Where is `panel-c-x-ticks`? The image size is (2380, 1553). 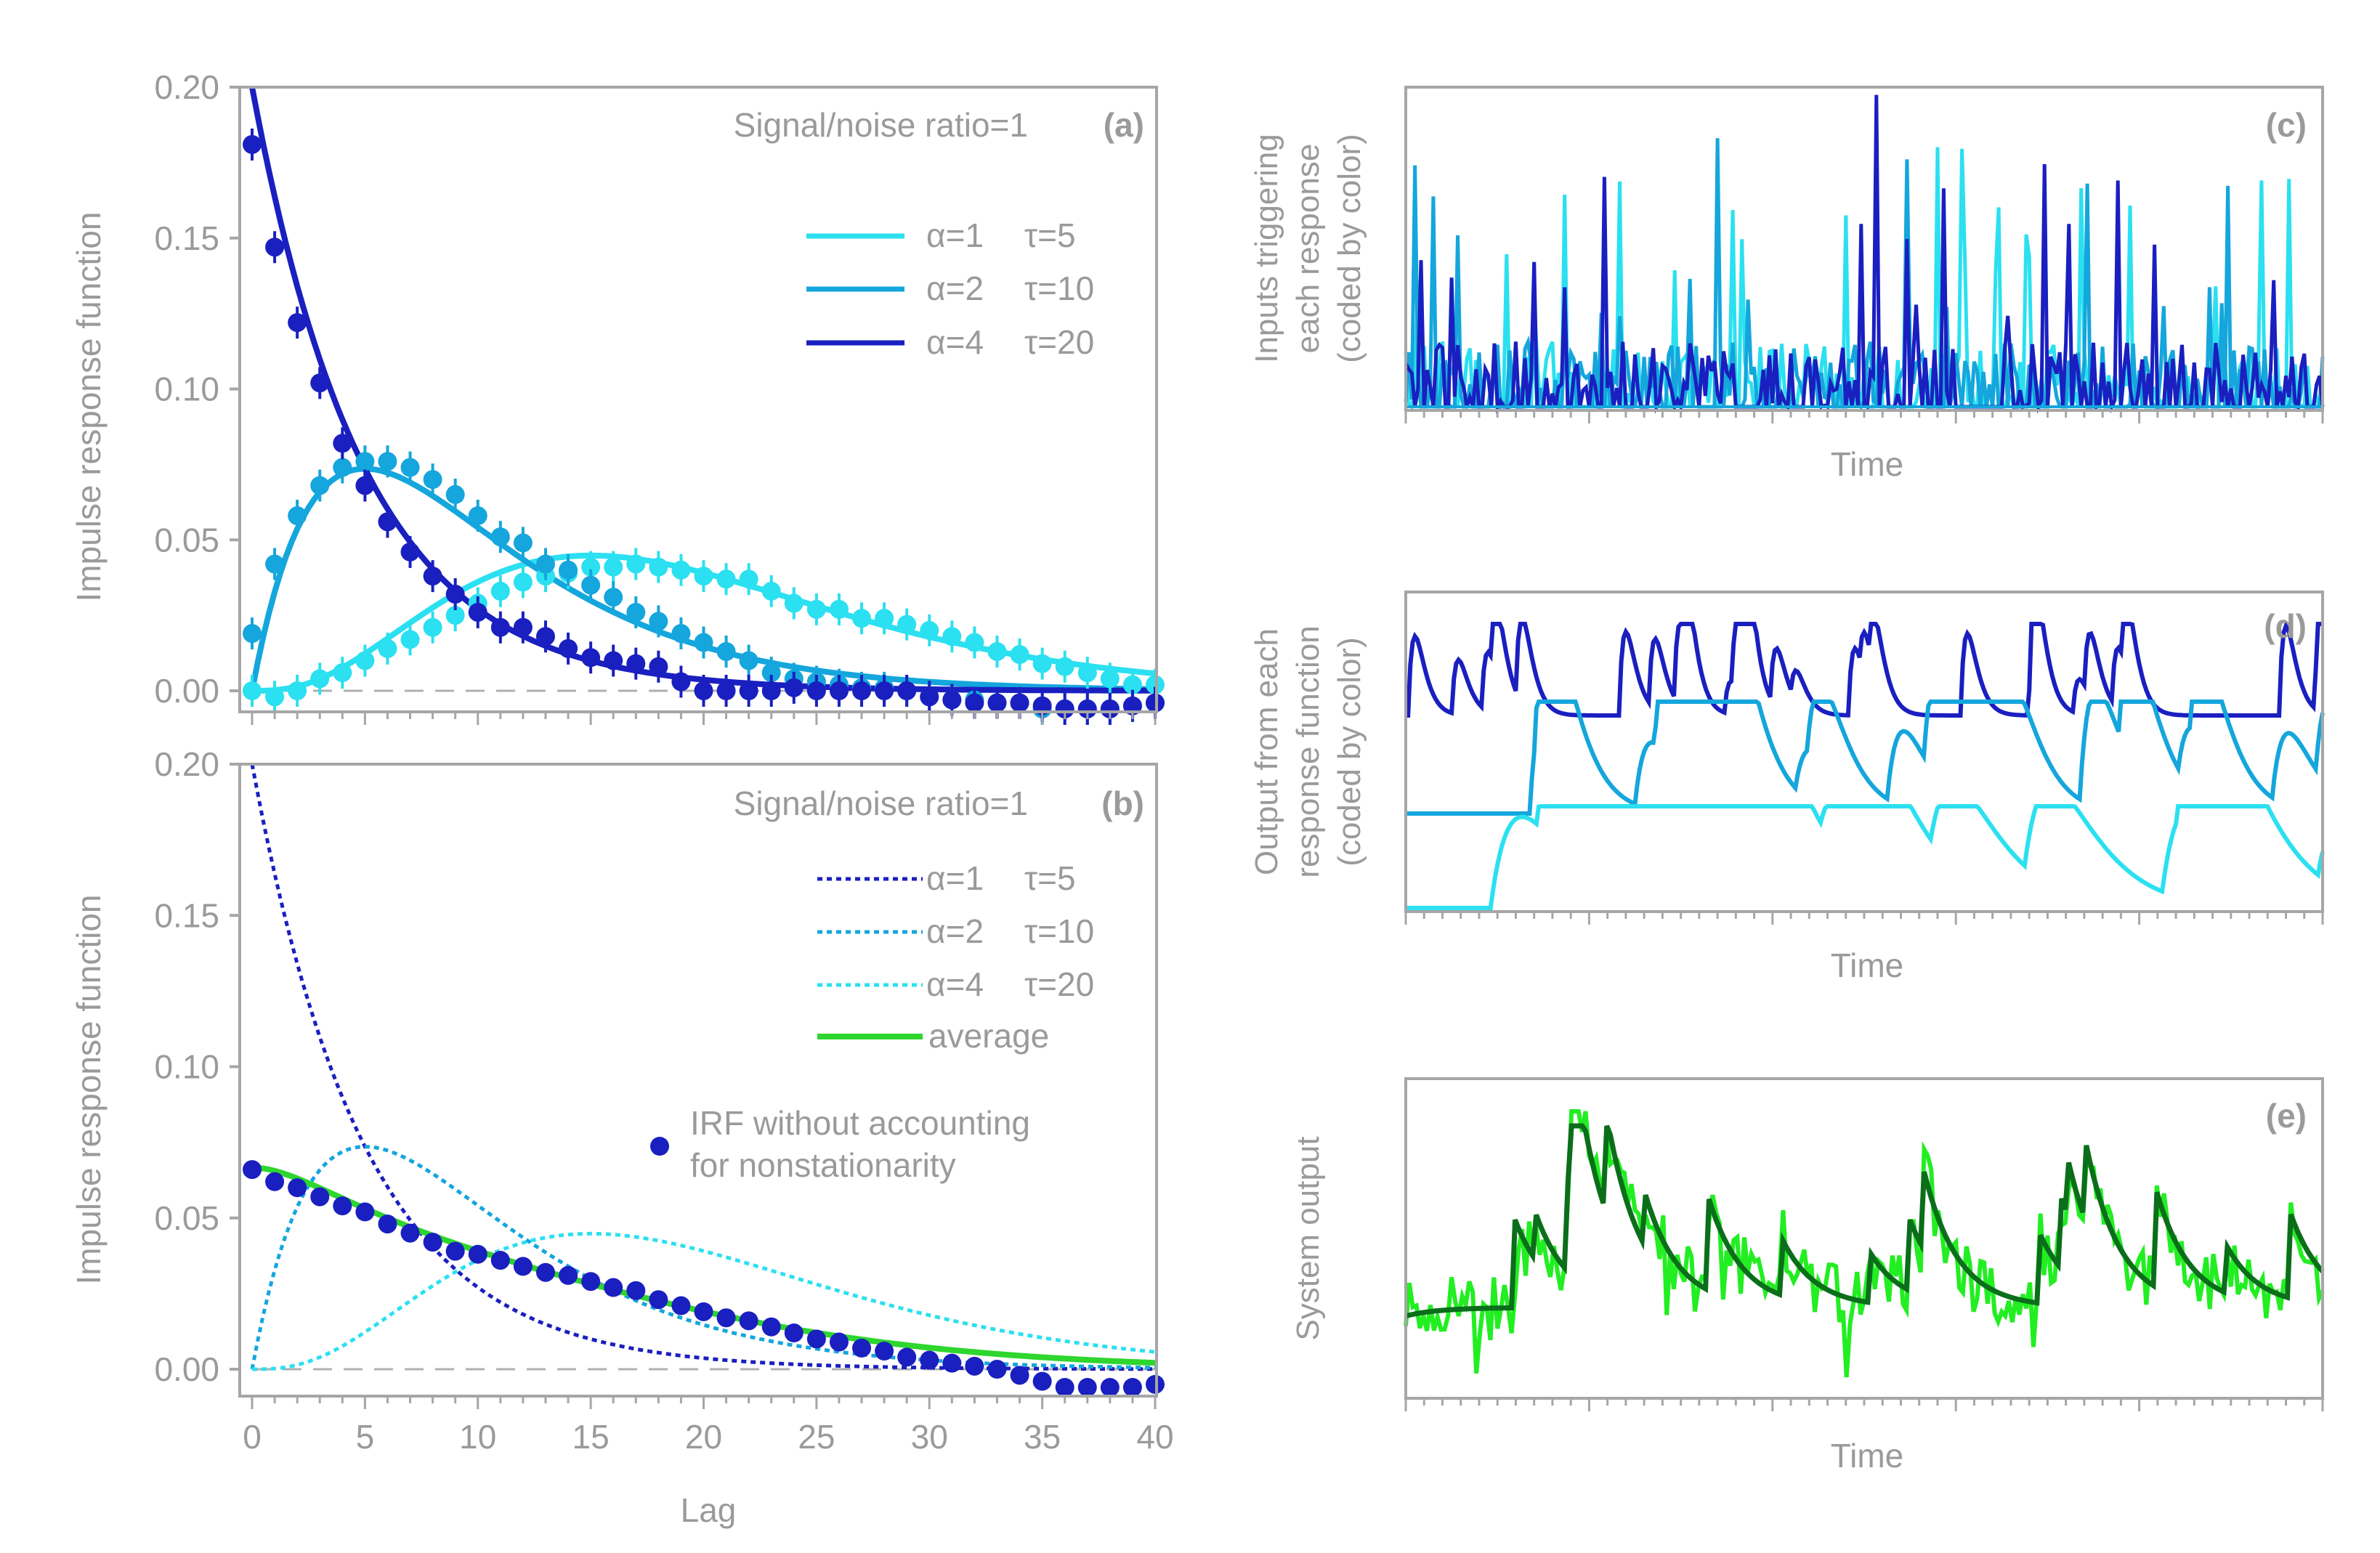
panel-c-x-ticks is located at coordinates (1864, 416).